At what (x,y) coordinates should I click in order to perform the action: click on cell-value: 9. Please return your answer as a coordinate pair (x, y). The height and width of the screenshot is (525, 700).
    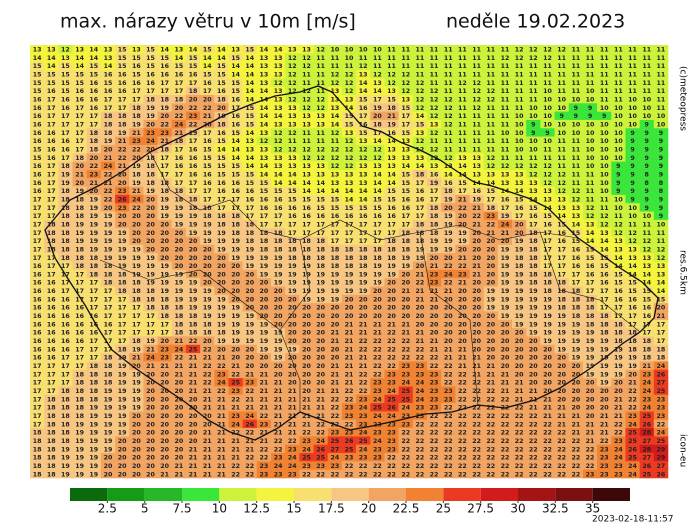
    Looking at the image, I should click on (590, 108).